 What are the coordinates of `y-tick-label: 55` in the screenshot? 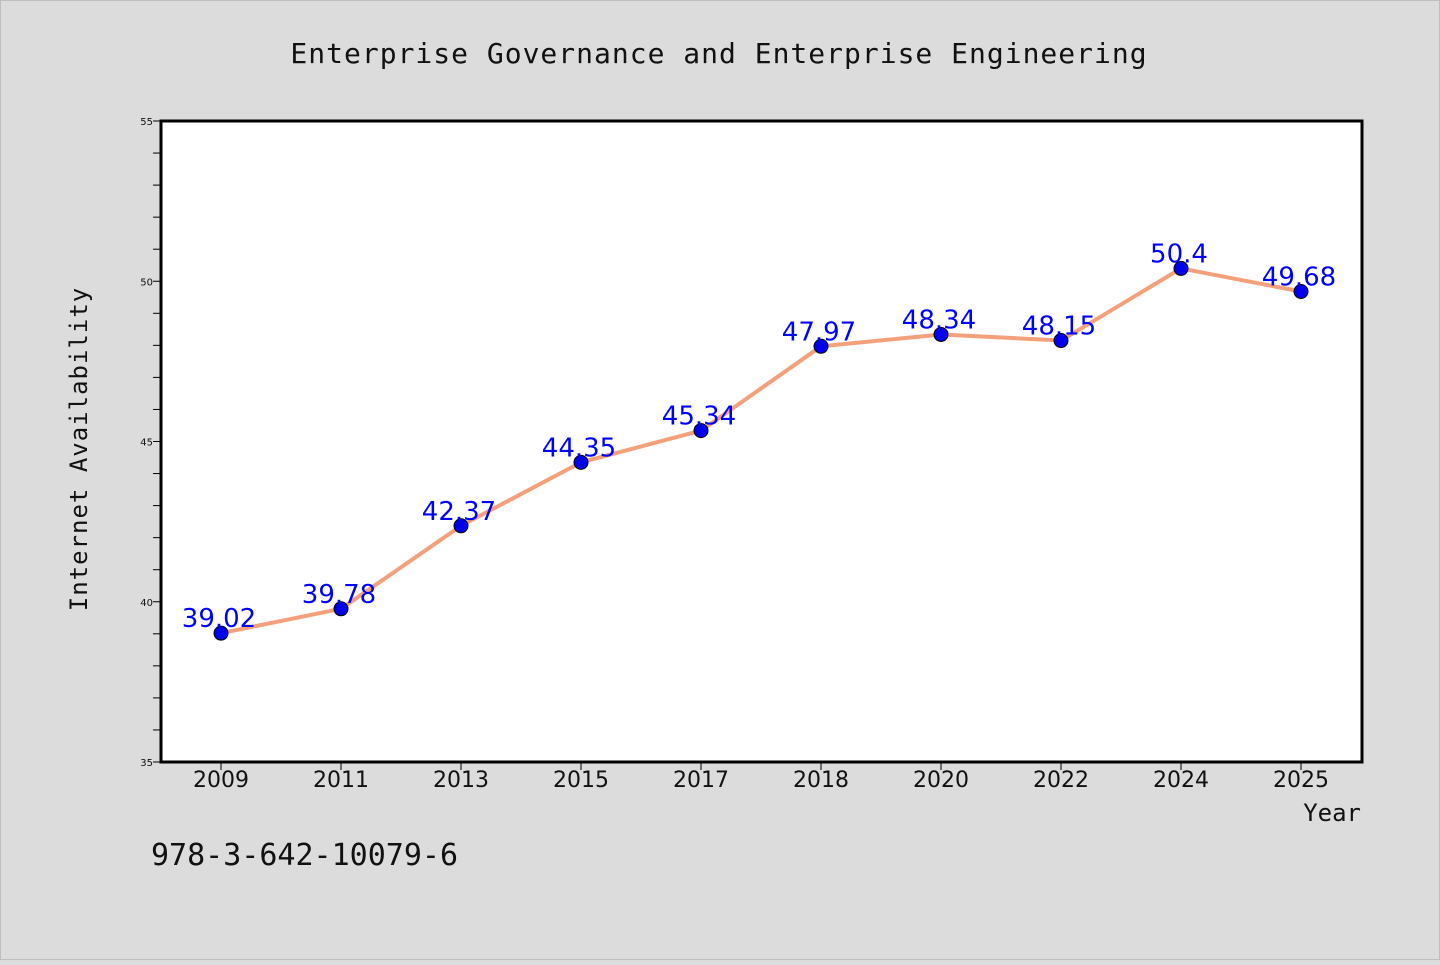 It's located at (146, 122).